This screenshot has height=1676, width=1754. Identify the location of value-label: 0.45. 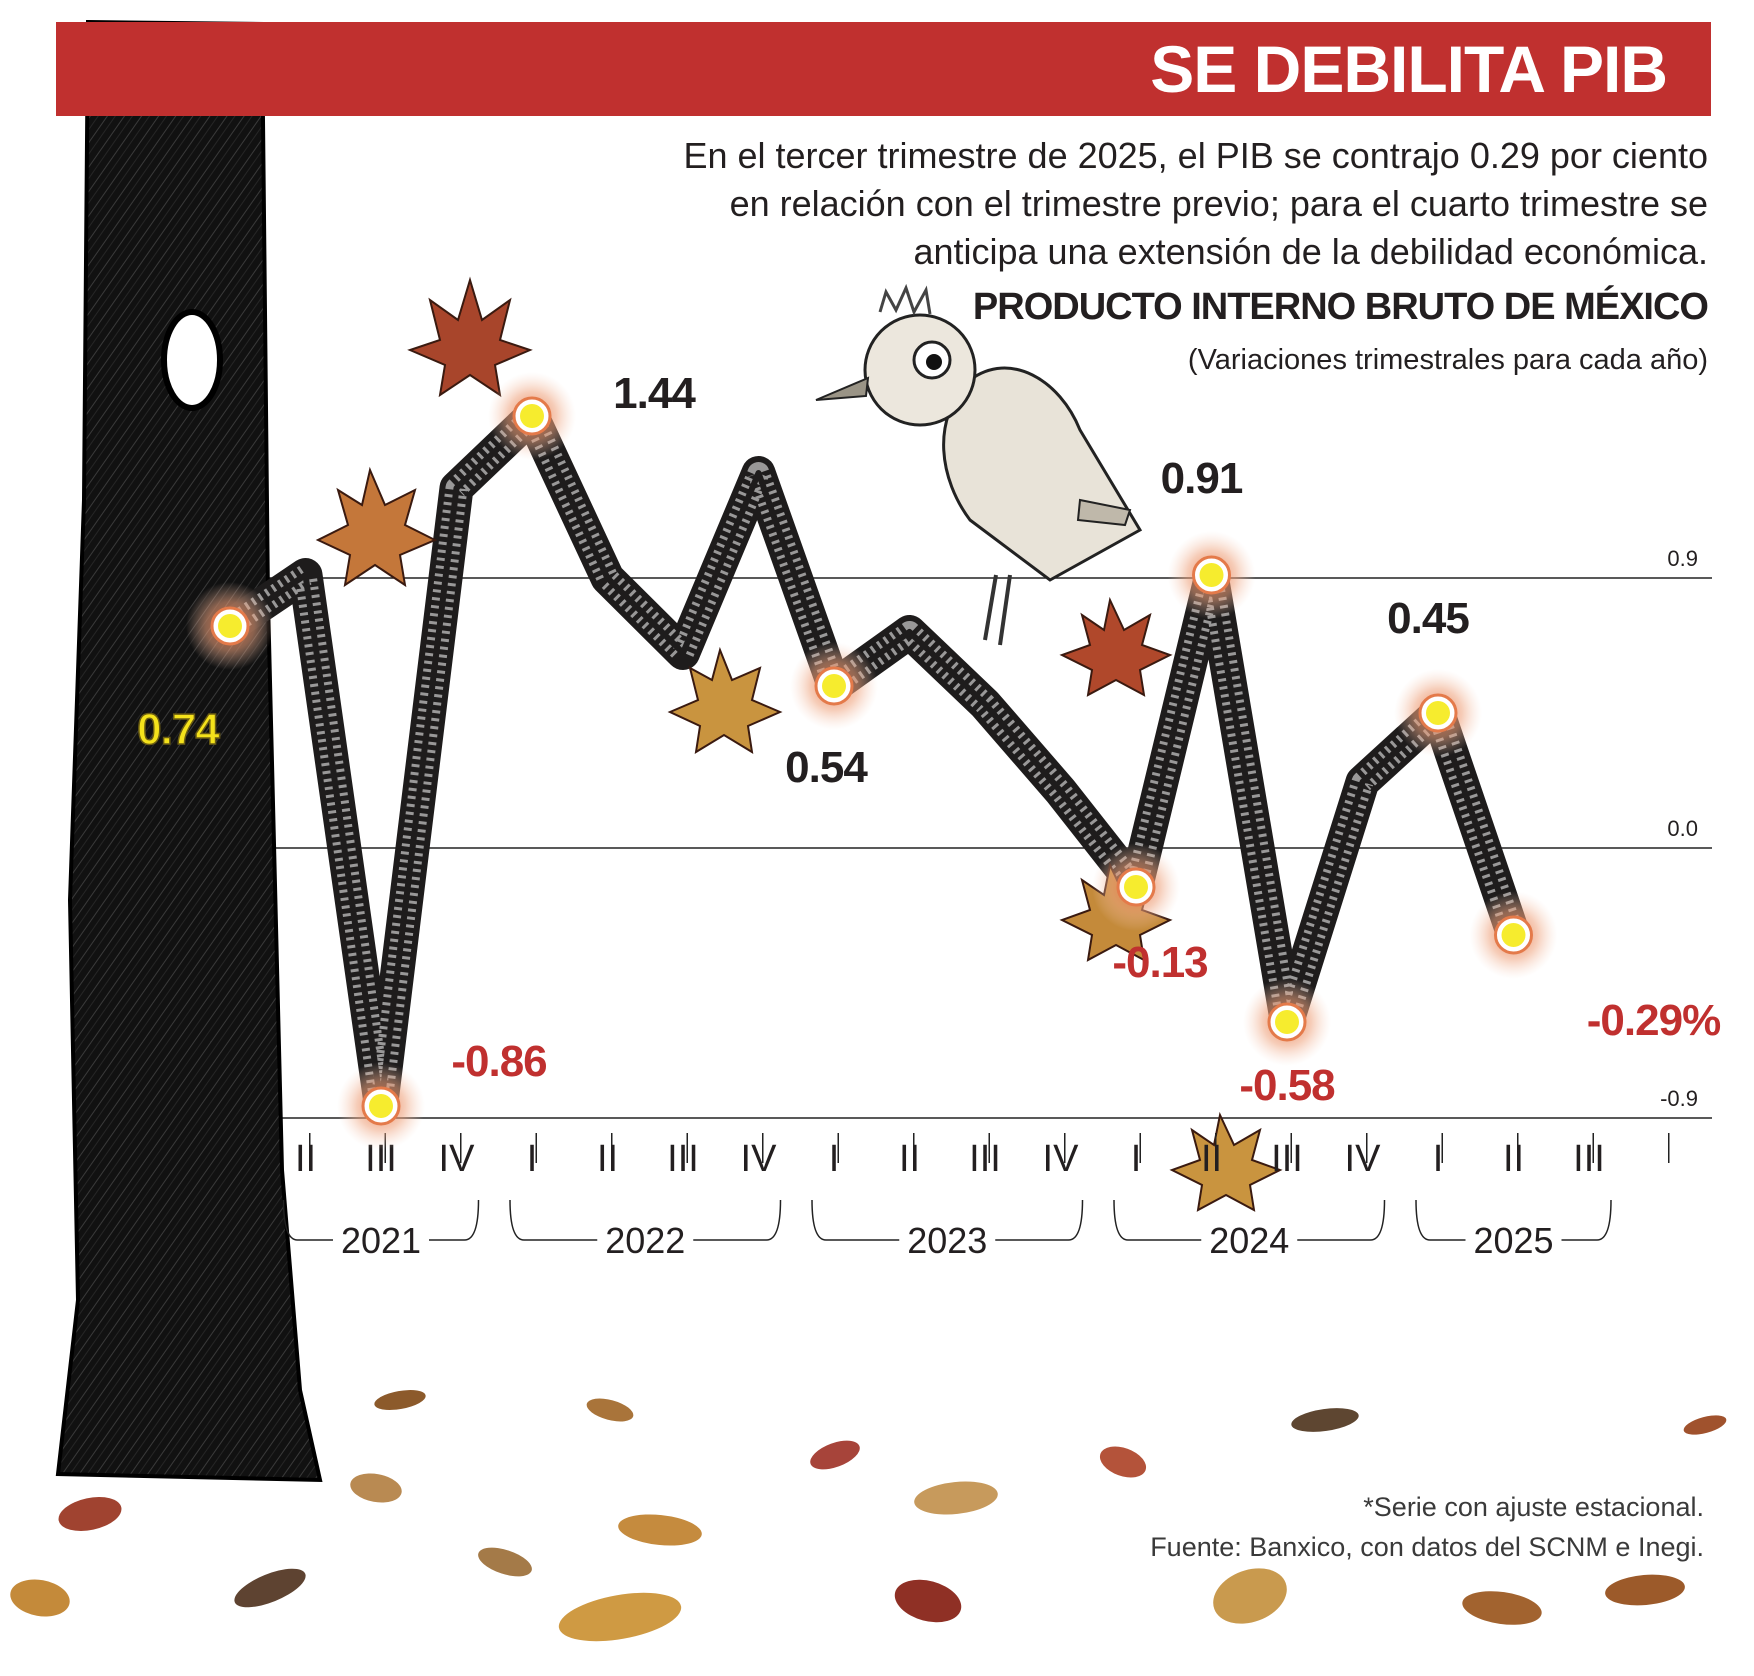
(1428, 618).